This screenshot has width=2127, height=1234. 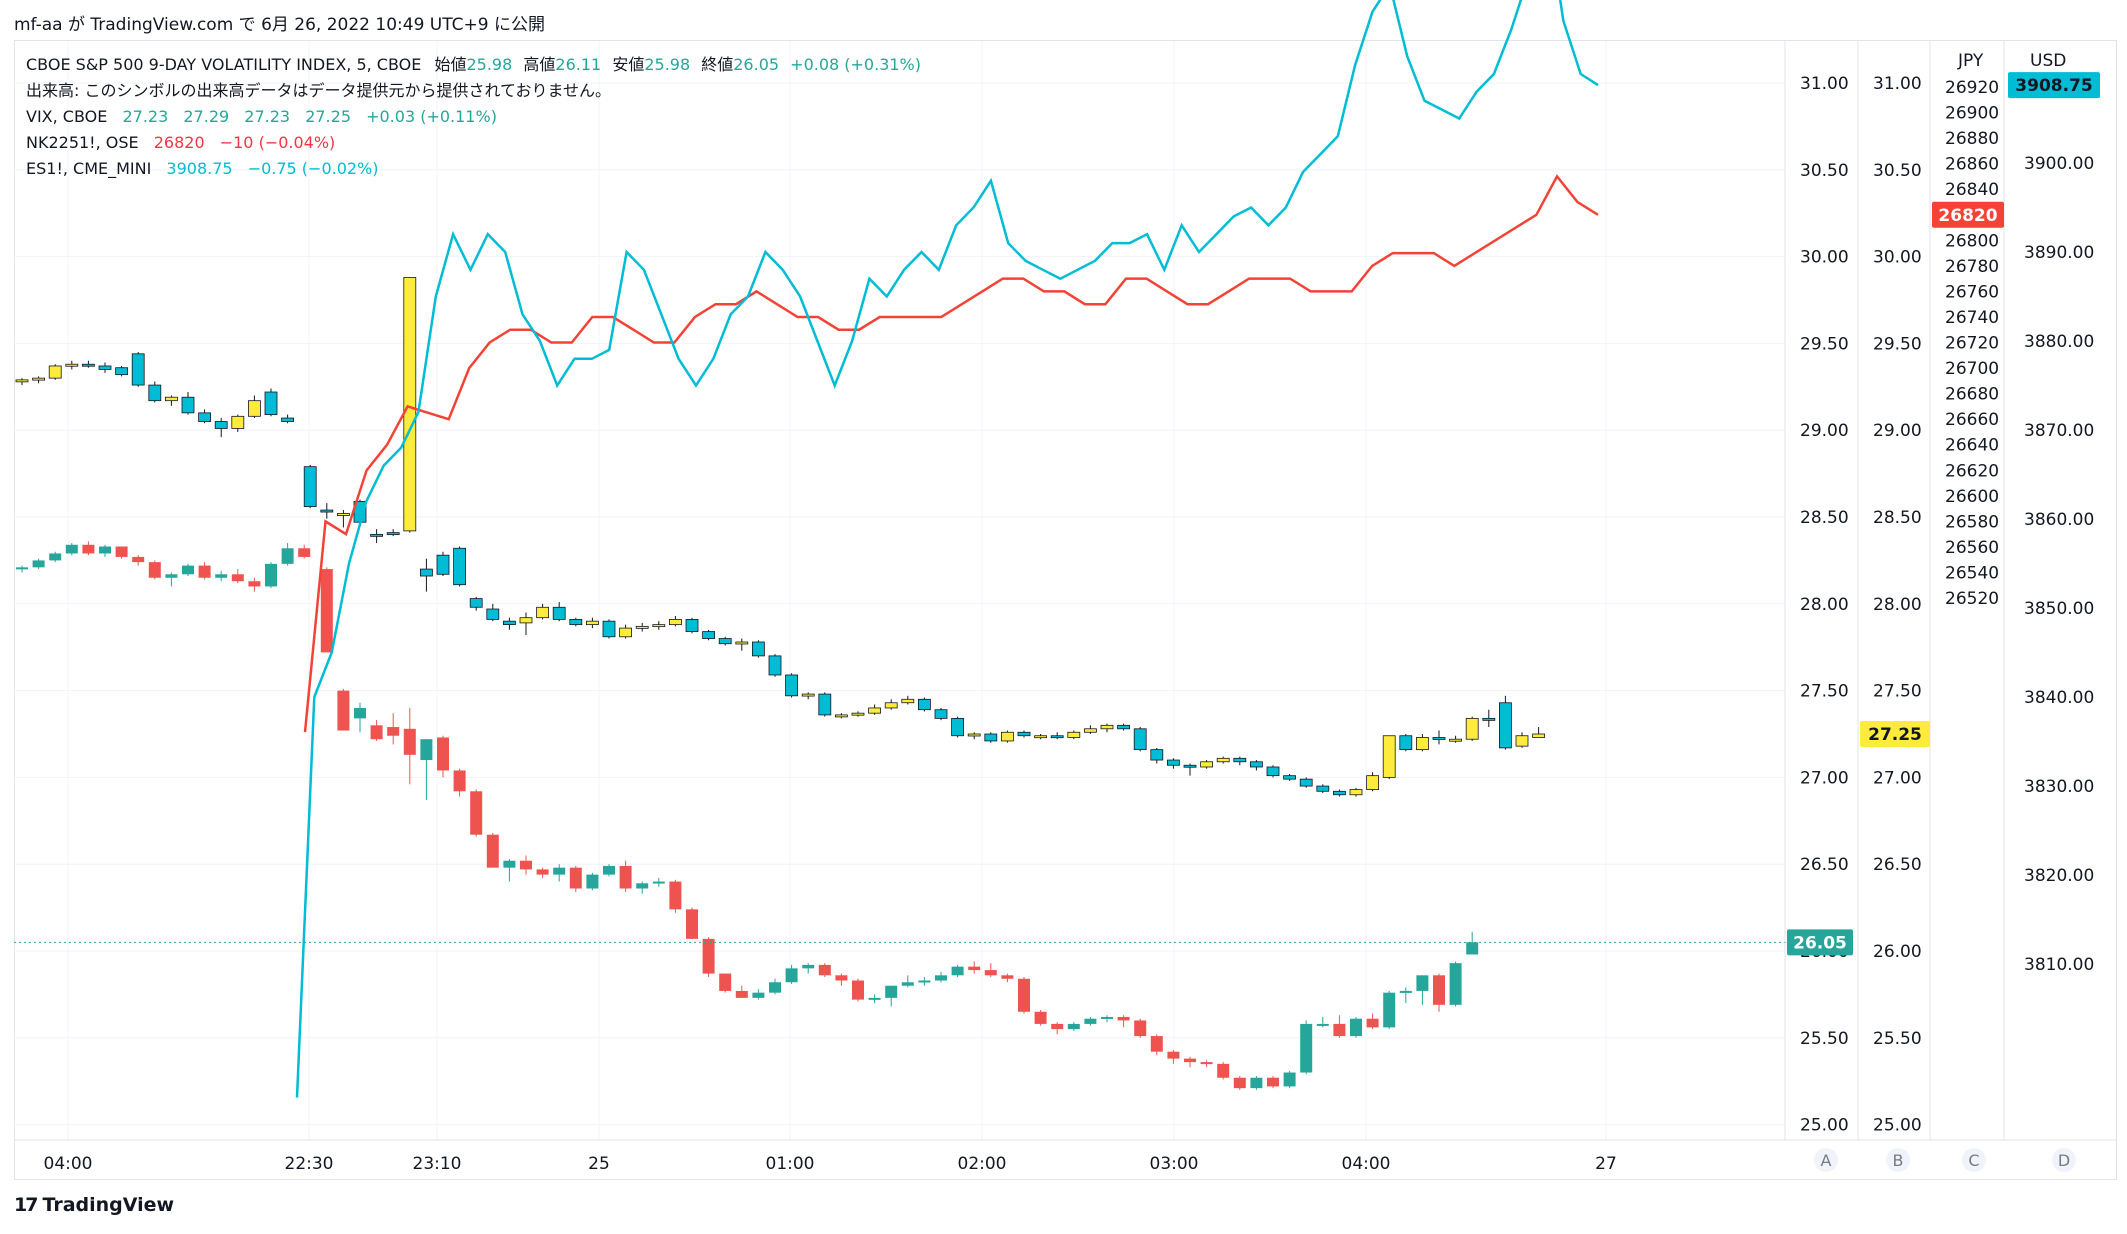 I want to click on axis-b-scale-button, so click(x=1898, y=1160).